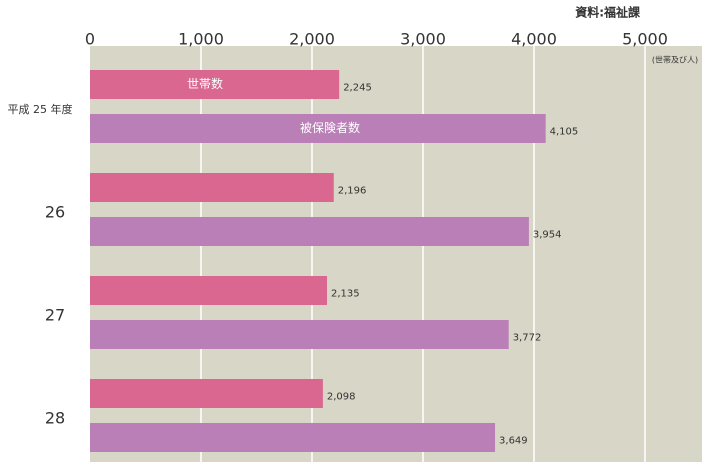  Describe the element at coordinates (90, 39) in the screenshot. I see `x-tick-label: 0` at that location.